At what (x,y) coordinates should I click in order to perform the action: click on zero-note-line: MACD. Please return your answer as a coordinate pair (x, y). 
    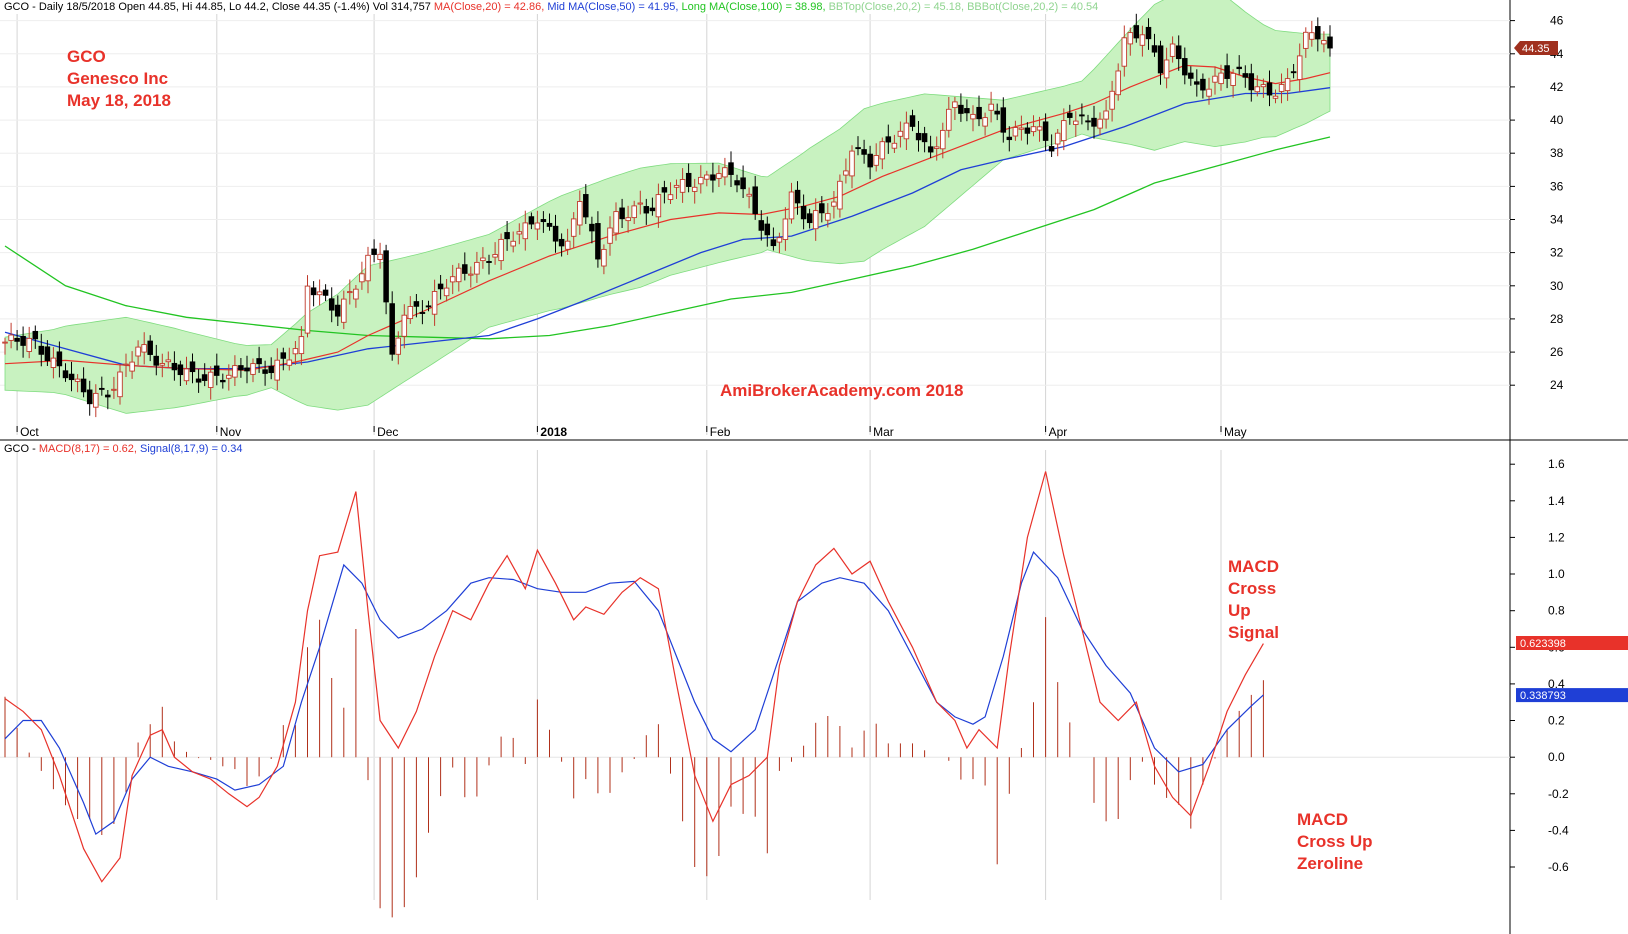
    Looking at the image, I should click on (1322, 819).